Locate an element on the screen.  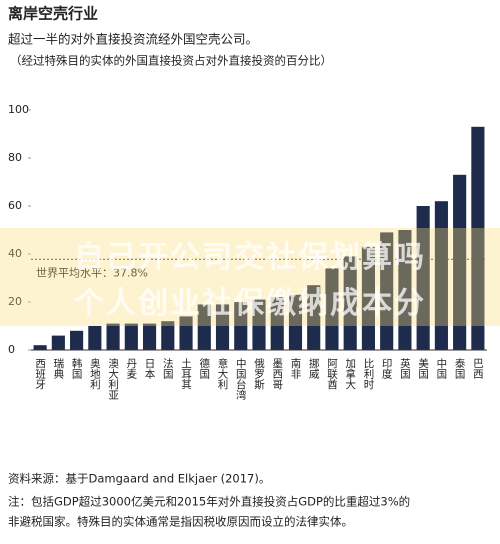
x-tick-label: 丹麦 is located at coordinates (131, 369).